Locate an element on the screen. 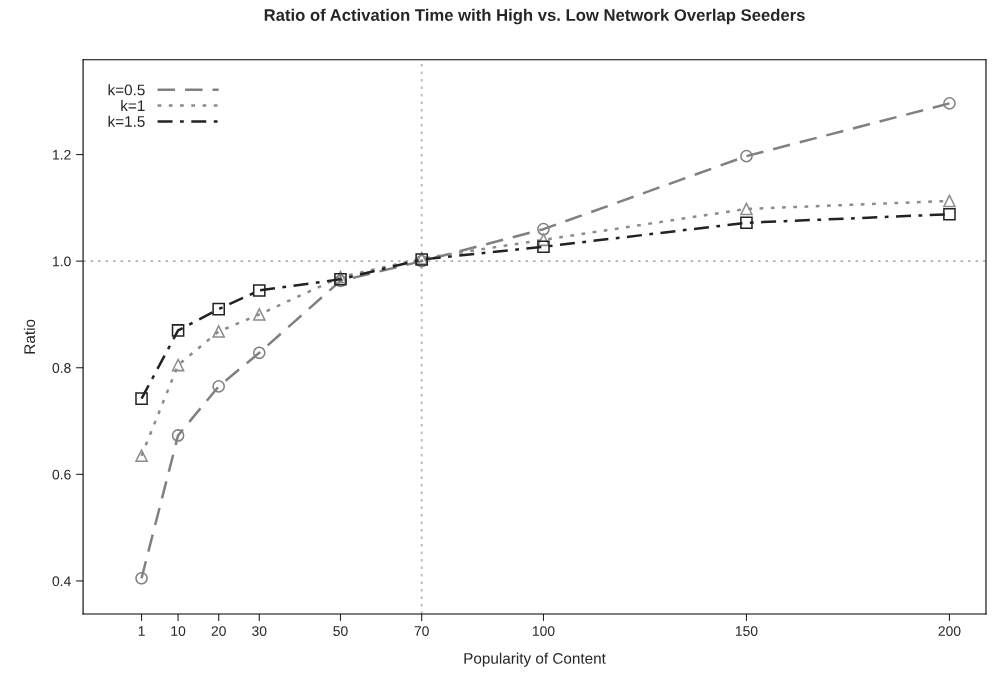 The width and height of the screenshot is (1001, 686). x-tick-label: 30 is located at coordinates (259, 631).